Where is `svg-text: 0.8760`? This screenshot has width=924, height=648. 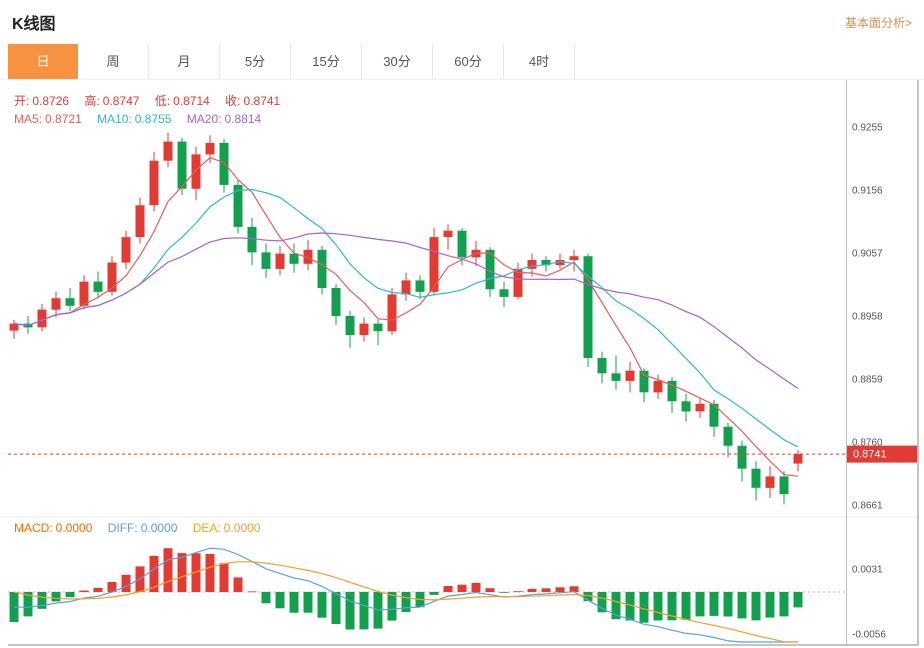
svg-text: 0.8760 is located at coordinates (867, 443).